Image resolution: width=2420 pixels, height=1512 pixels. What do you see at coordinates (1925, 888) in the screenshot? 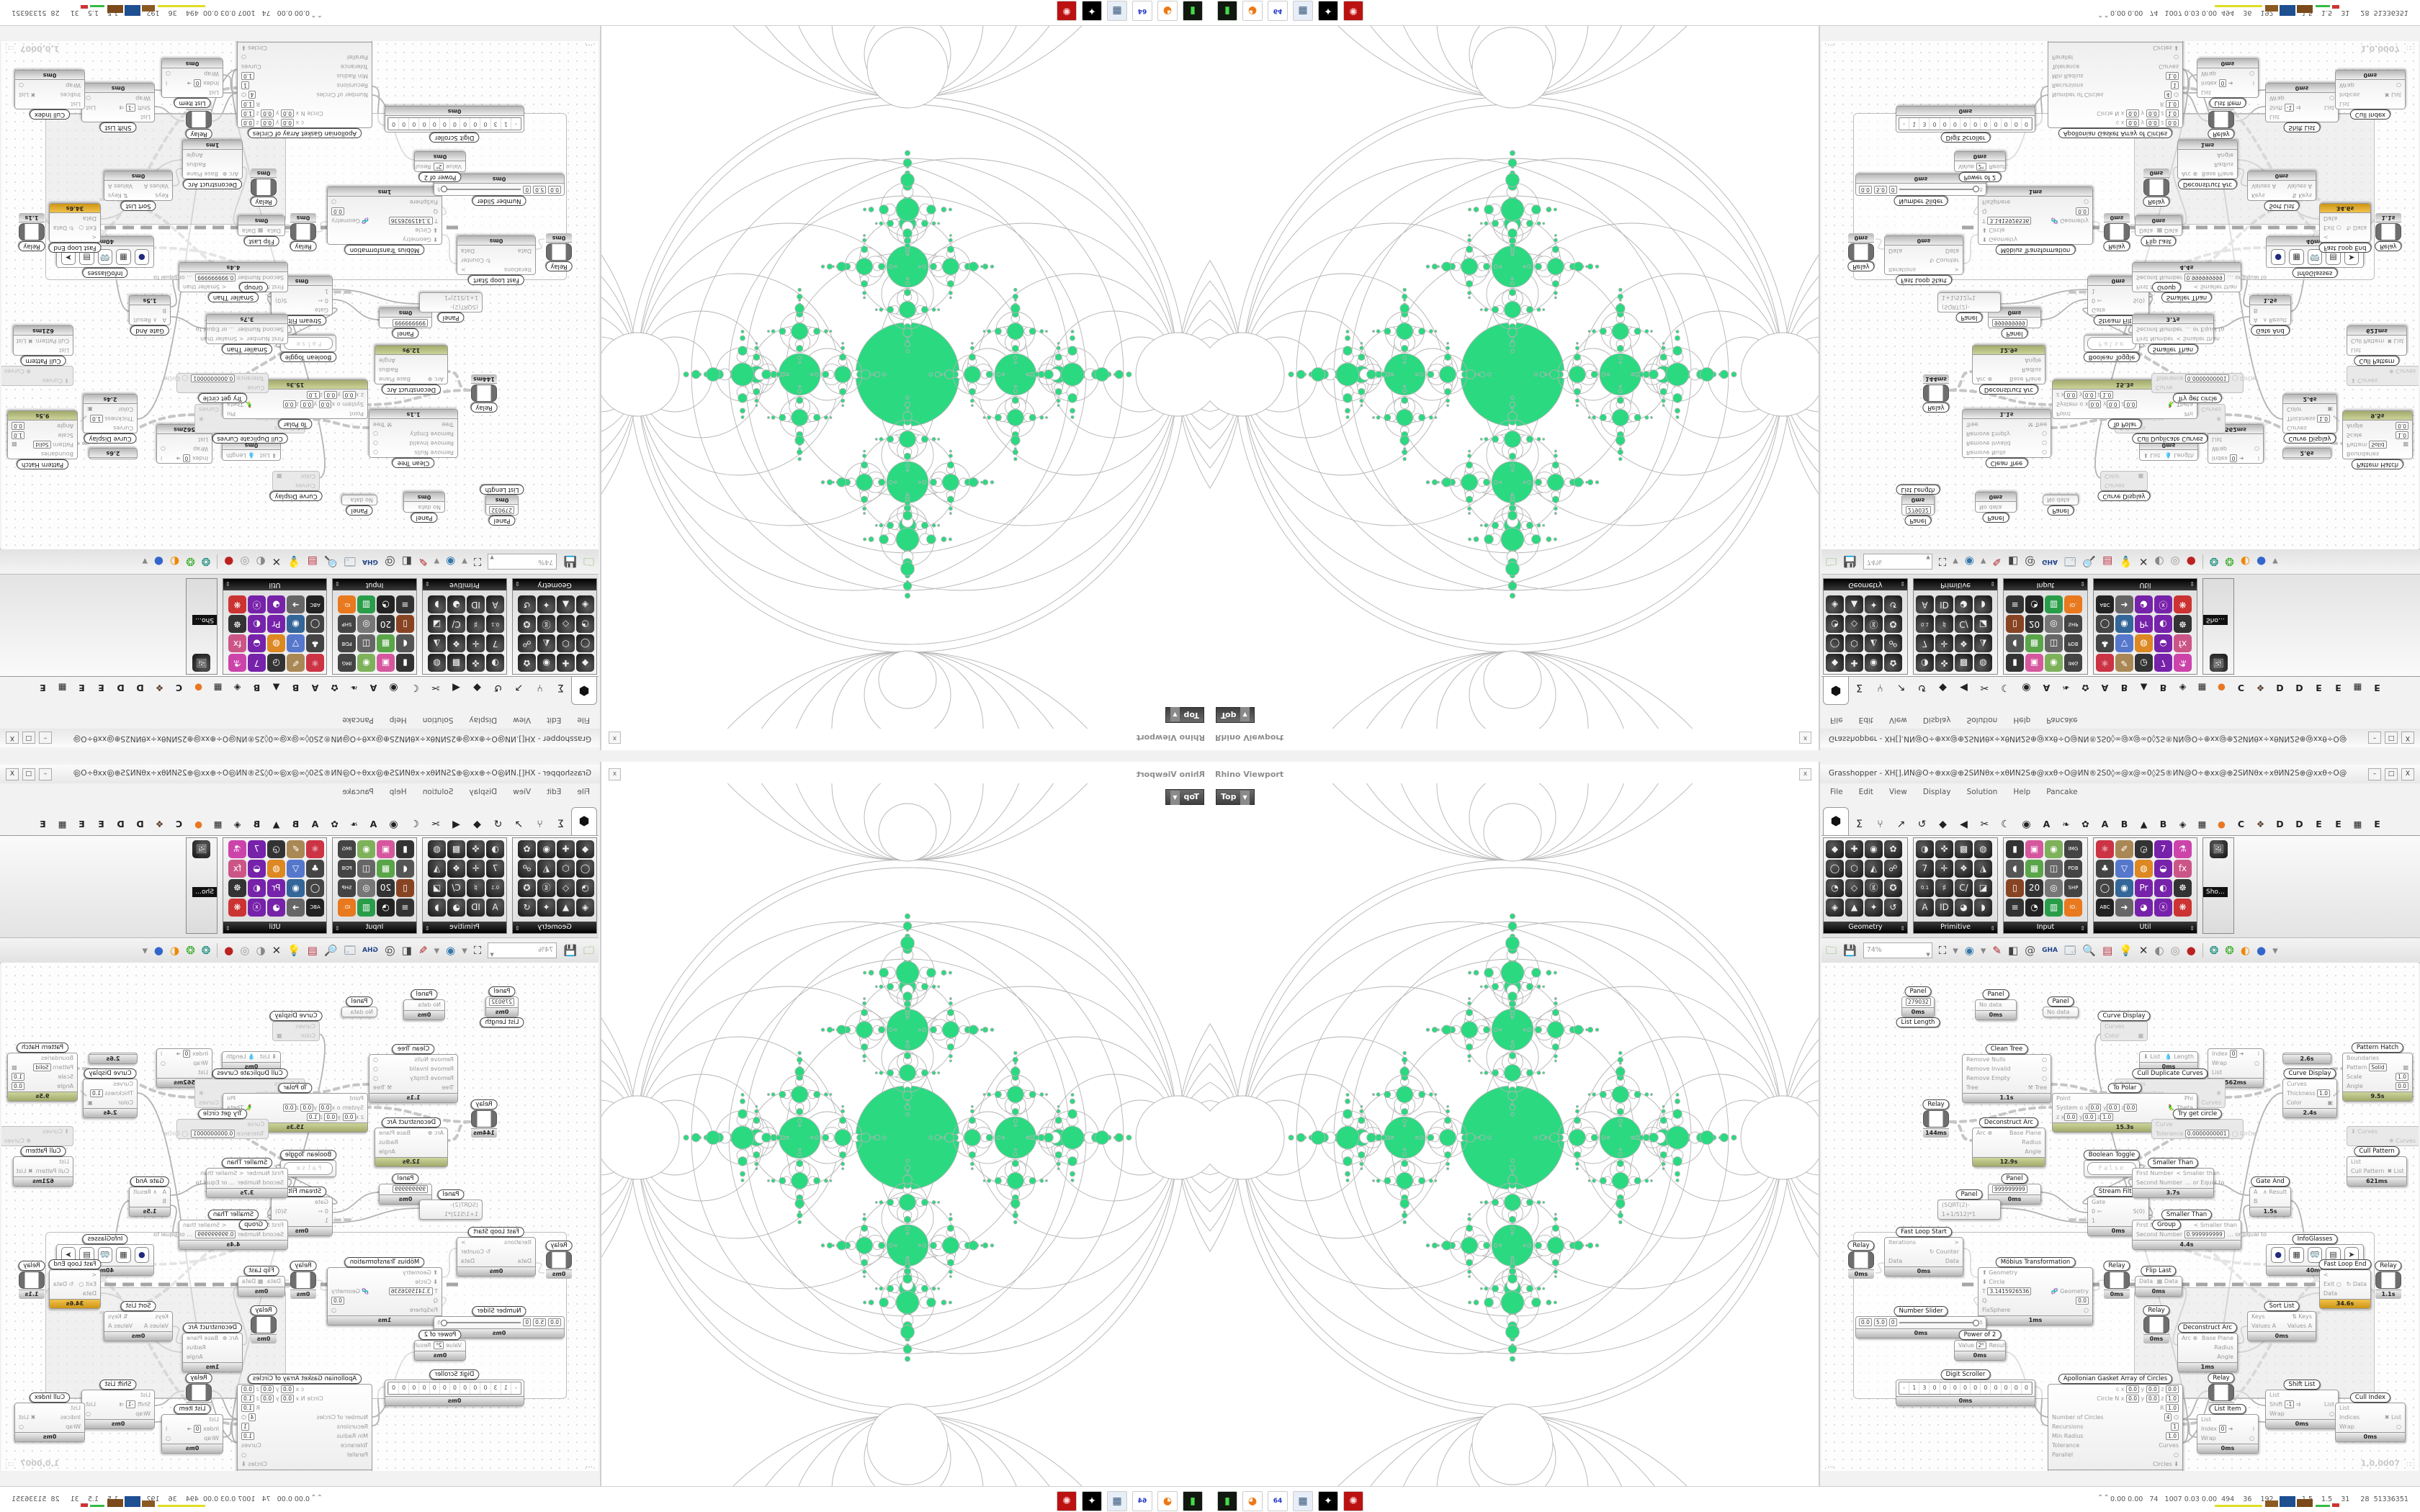
I see `palette-icon: 0.1` at bounding box center [1925, 888].